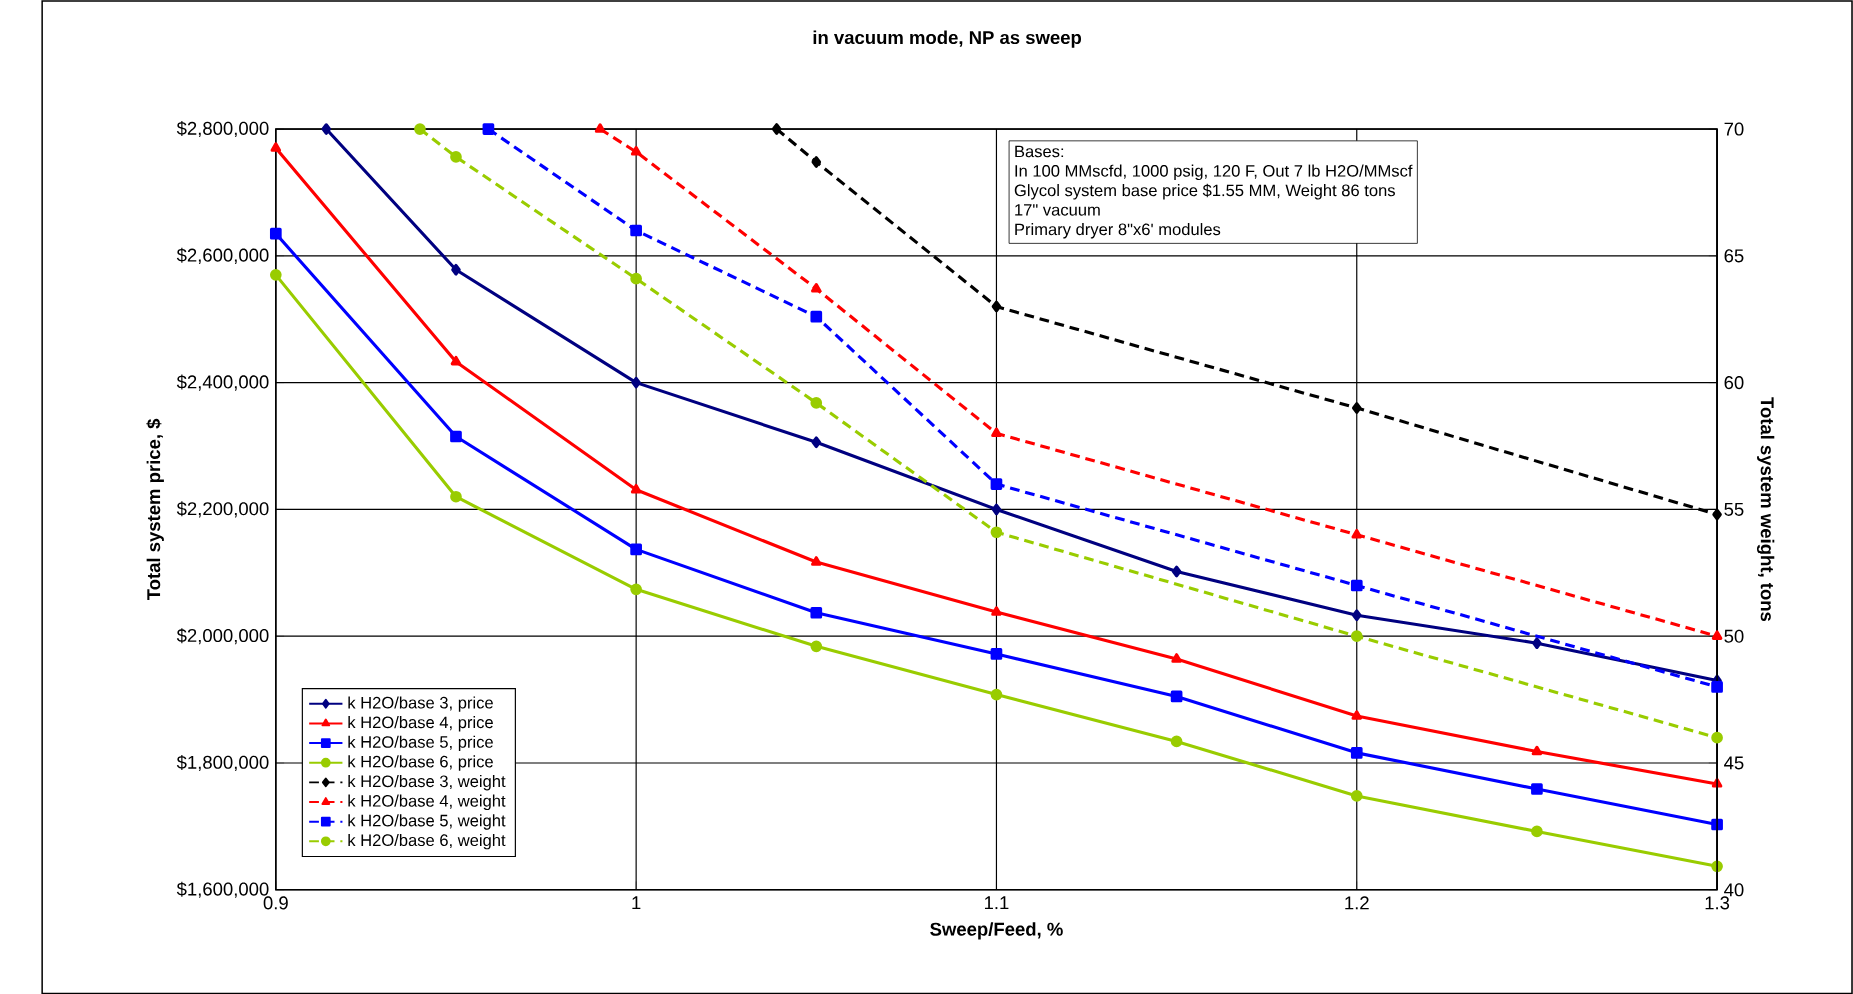 This screenshot has height=994, width=1853. What do you see at coordinates (996, 902) in the screenshot?
I see `x-tick-label: 1.1` at bounding box center [996, 902].